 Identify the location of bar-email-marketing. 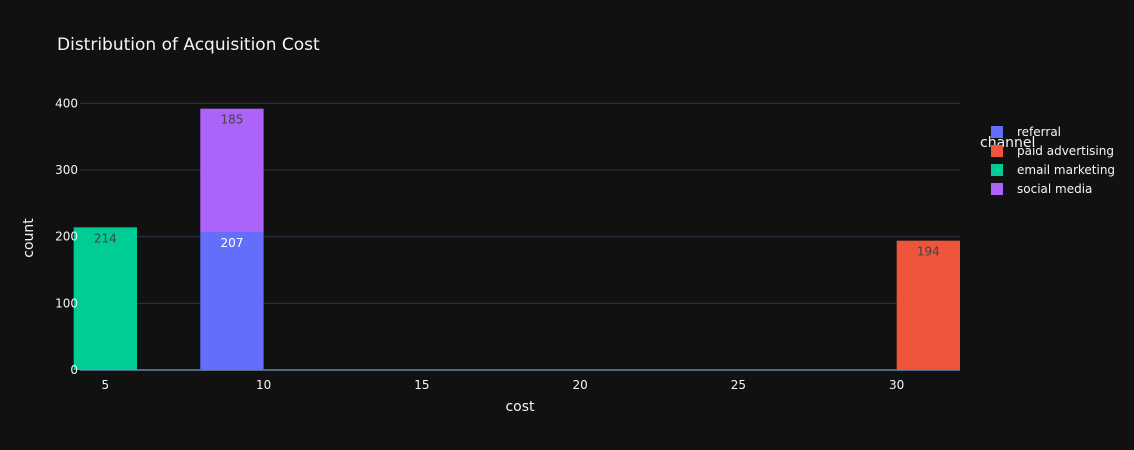
(105, 298).